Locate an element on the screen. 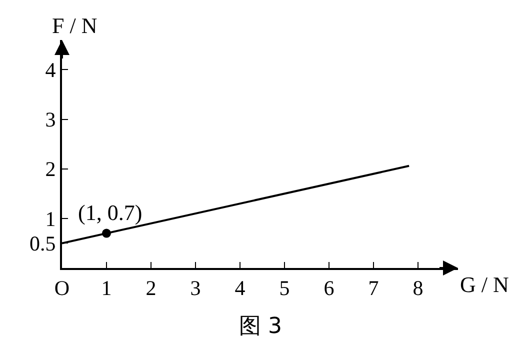 The width and height of the screenshot is (514, 352). x-tick-label: 3 is located at coordinates (195, 288).